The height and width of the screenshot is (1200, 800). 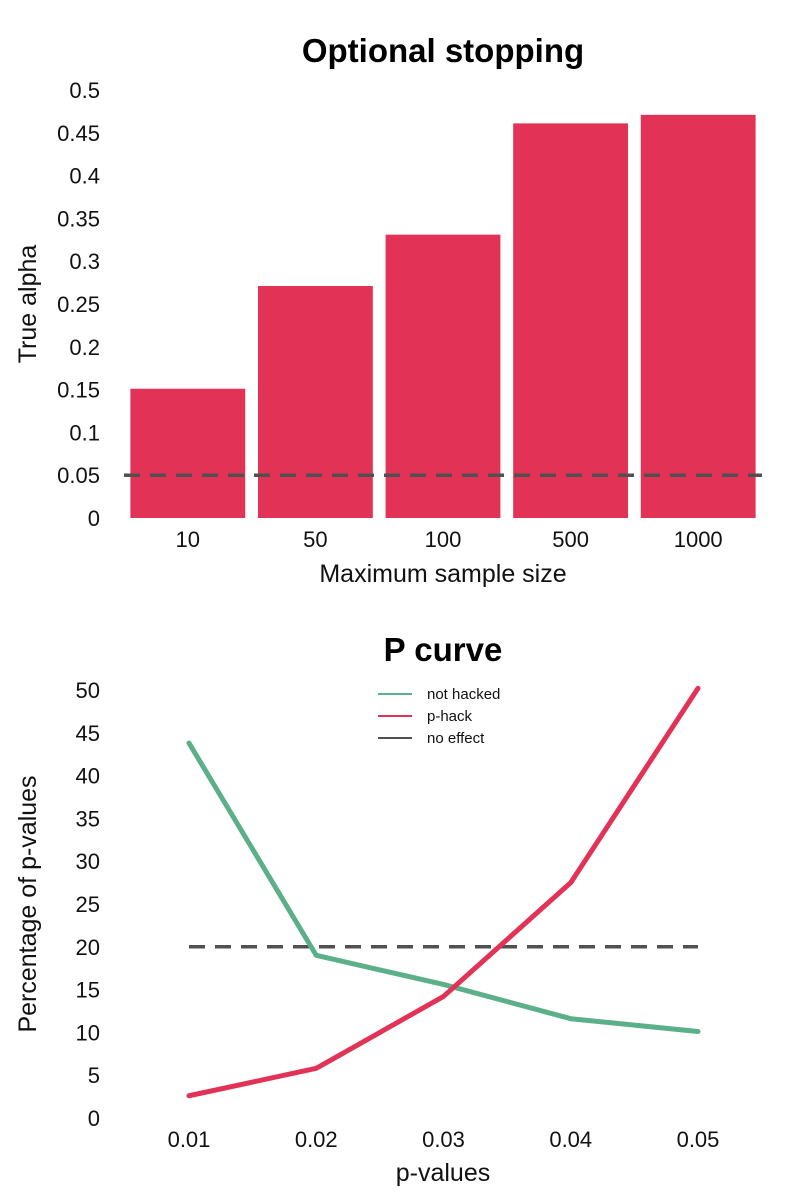 What do you see at coordinates (443, 539) in the screenshot?
I see `x-tick-label: 100` at bounding box center [443, 539].